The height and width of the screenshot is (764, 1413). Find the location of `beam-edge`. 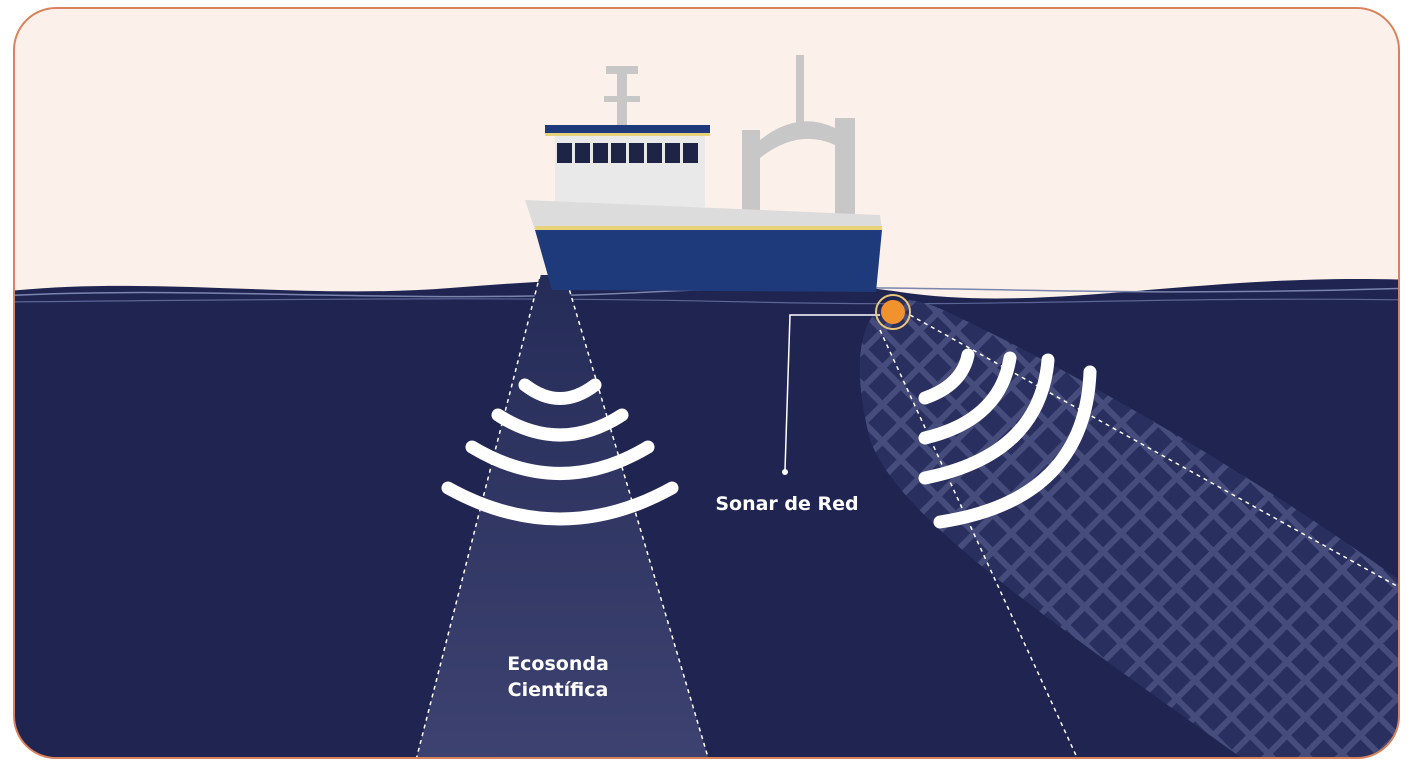

beam-edge is located at coordinates (637, 516).